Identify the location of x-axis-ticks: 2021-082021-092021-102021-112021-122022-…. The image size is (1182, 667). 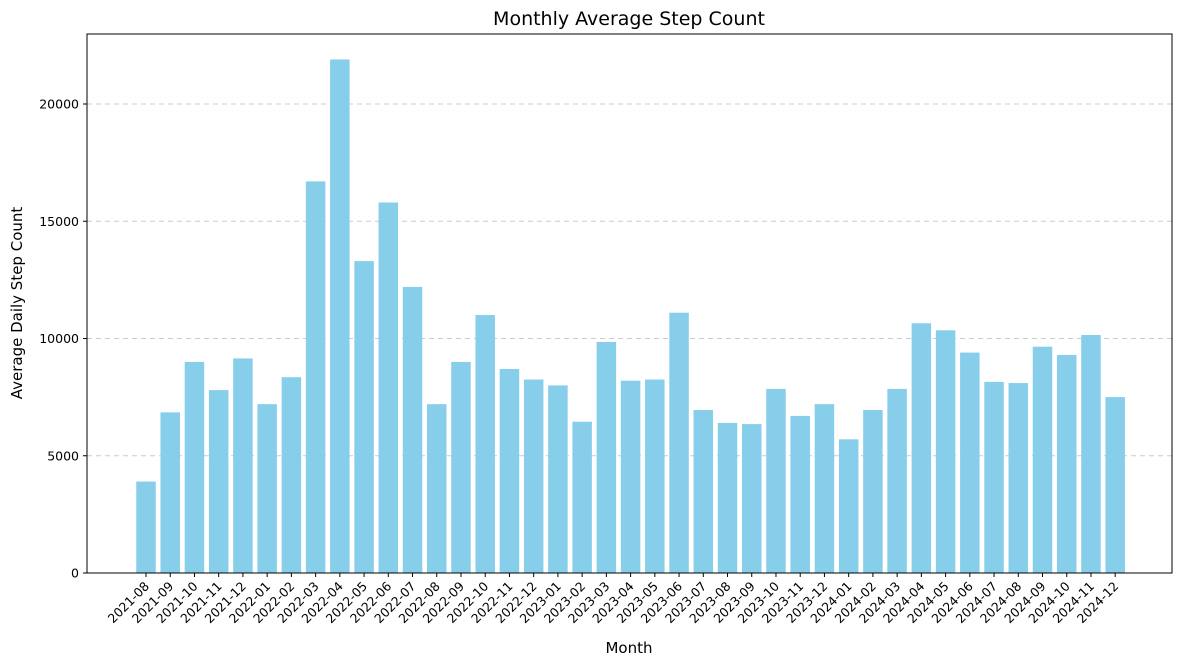
(613, 599).